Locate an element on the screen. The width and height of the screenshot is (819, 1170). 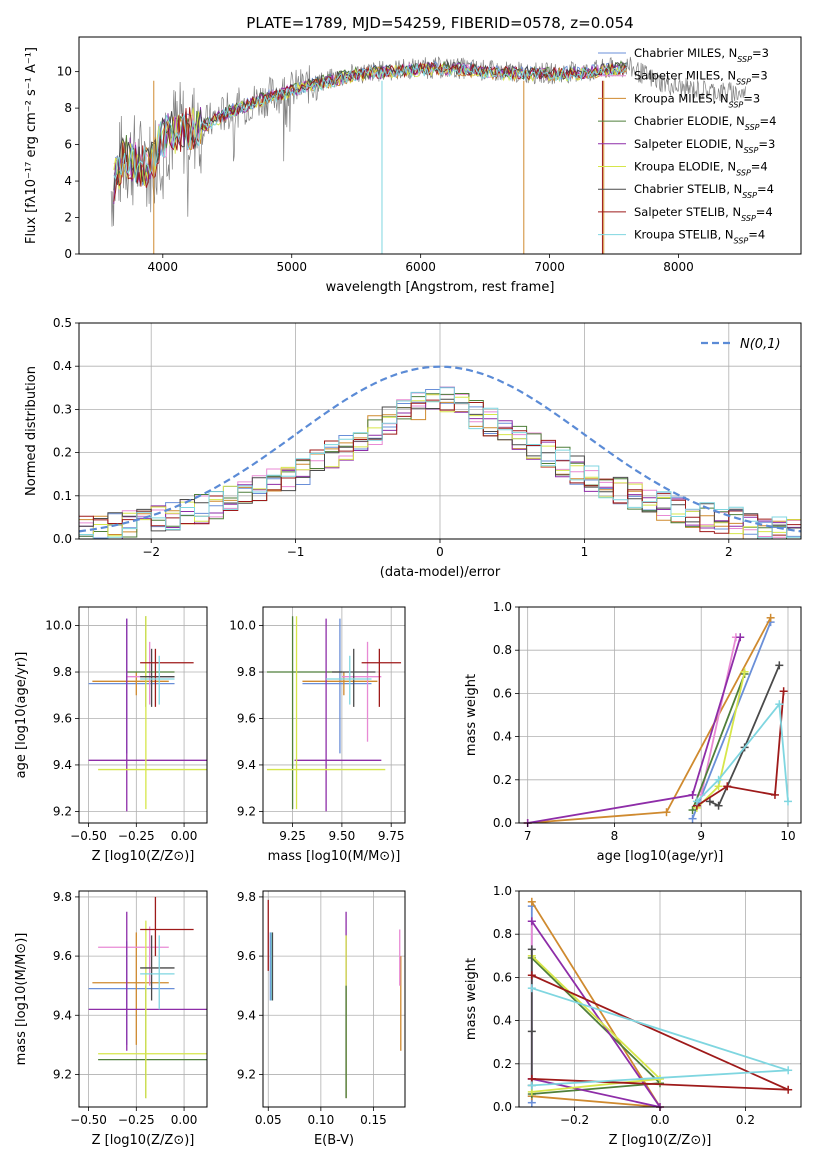
x-tick-label: −2 is located at coordinates (151, 552).